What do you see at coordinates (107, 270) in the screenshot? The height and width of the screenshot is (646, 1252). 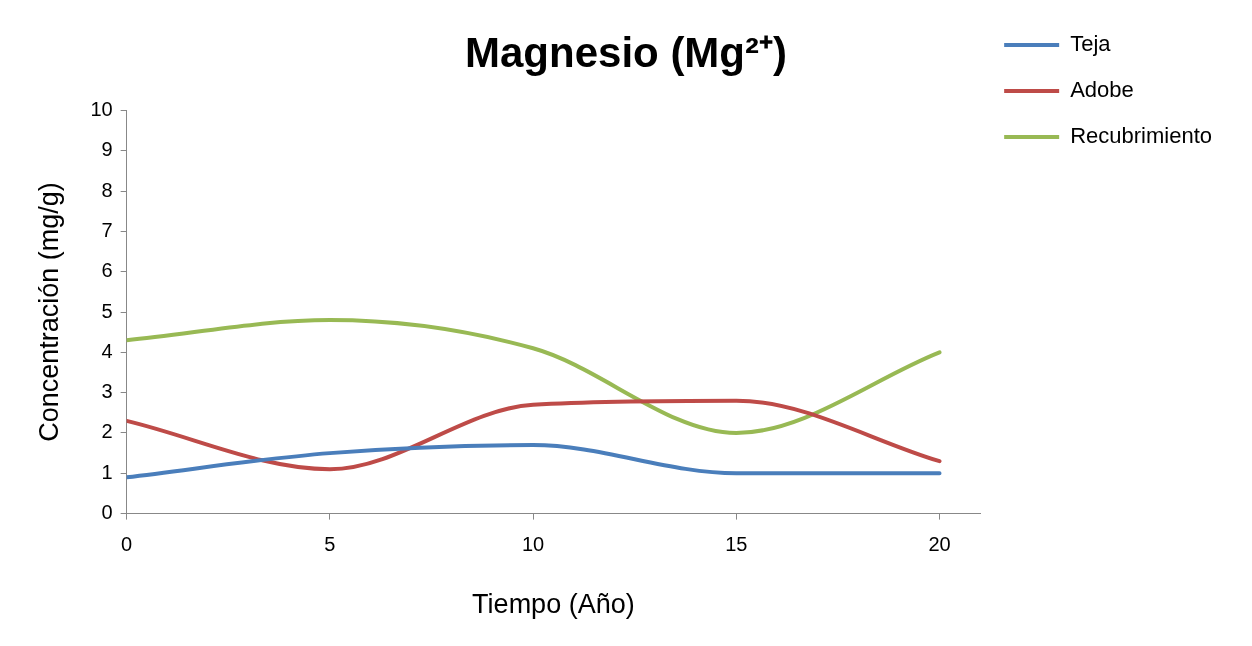 I see `y-tick-label: 6` at bounding box center [107, 270].